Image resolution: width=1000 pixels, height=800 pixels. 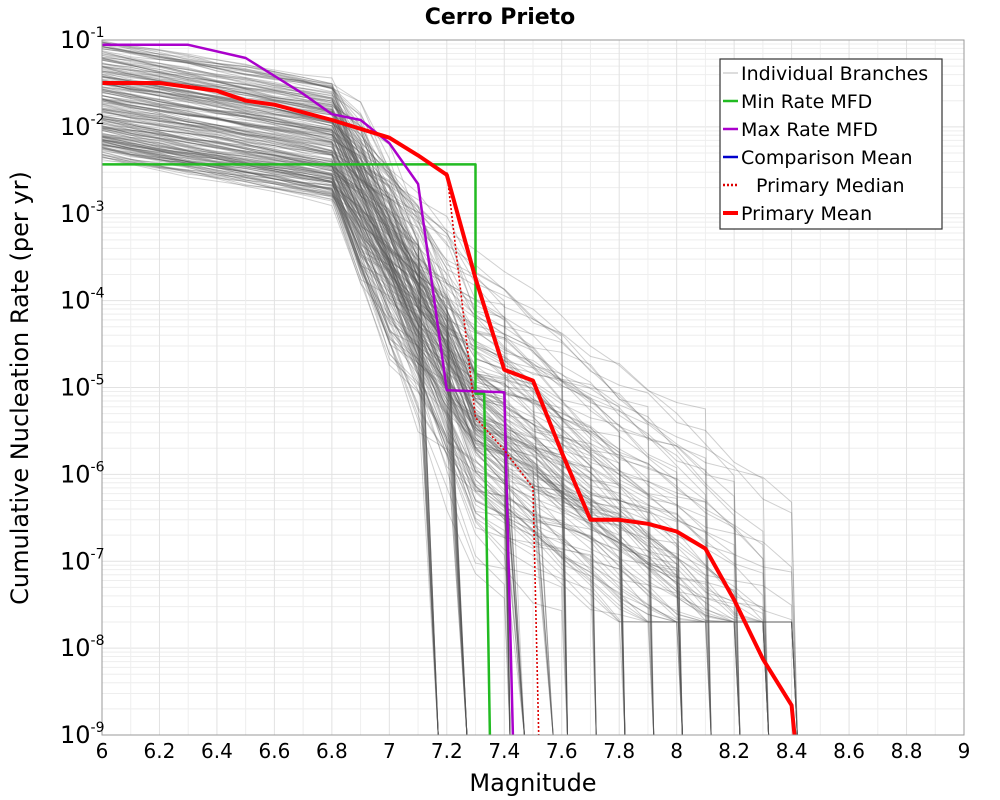 I want to click on y-tick-label: 10⁻², so click(x=82, y=126).